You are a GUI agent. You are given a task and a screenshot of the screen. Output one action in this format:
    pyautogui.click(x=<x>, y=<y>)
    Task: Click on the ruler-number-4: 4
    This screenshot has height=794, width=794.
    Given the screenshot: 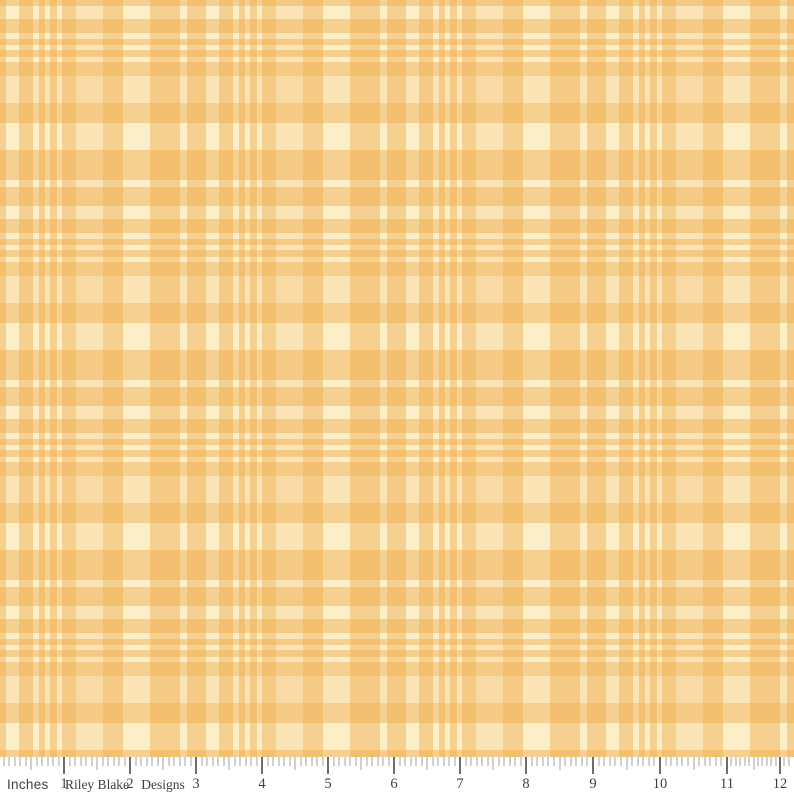 What is the action you would take?
    pyautogui.click(x=262, y=784)
    